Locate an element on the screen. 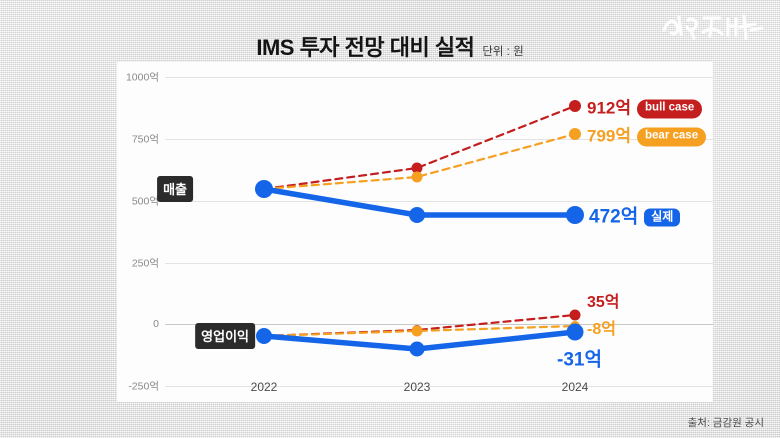 The image size is (780, 438). badge-actual: 실제 is located at coordinates (662, 217).